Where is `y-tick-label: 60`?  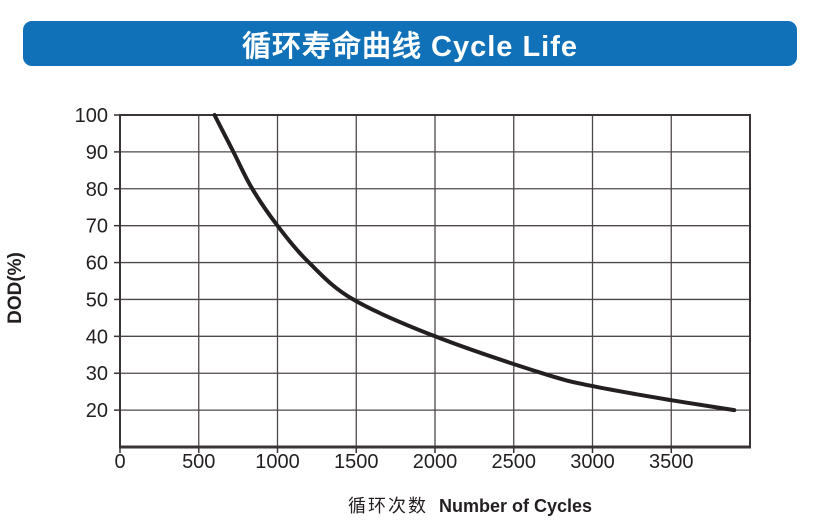 y-tick-label: 60 is located at coordinates (97, 264).